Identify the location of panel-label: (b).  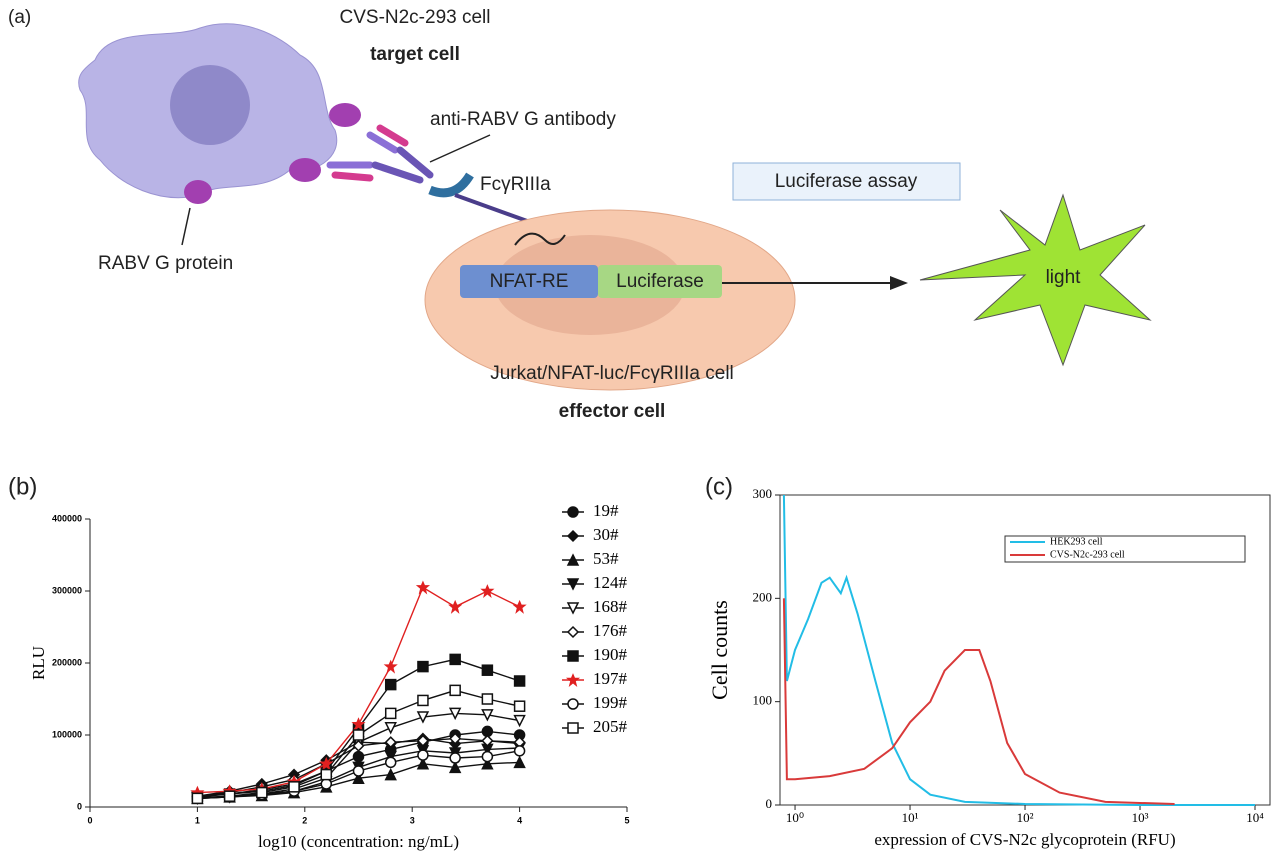
(22, 486).